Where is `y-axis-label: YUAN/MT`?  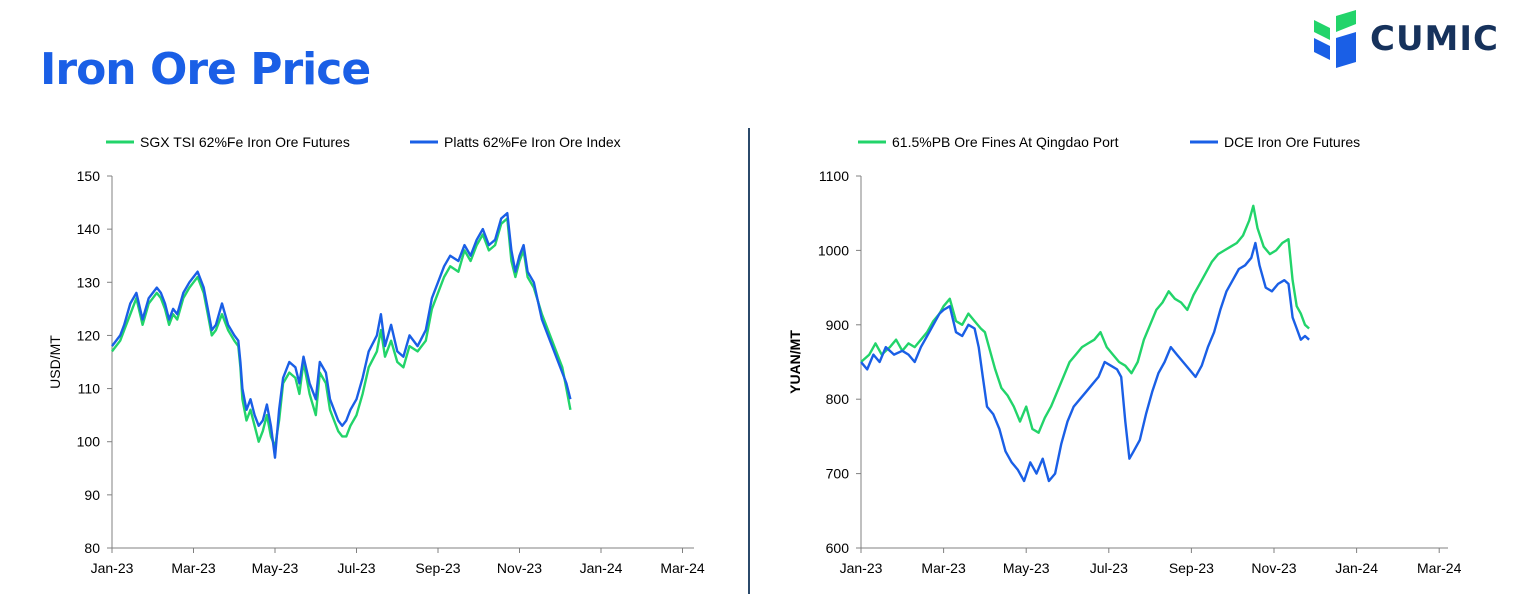
y-axis-label: YUAN/MT is located at coordinates (795, 362).